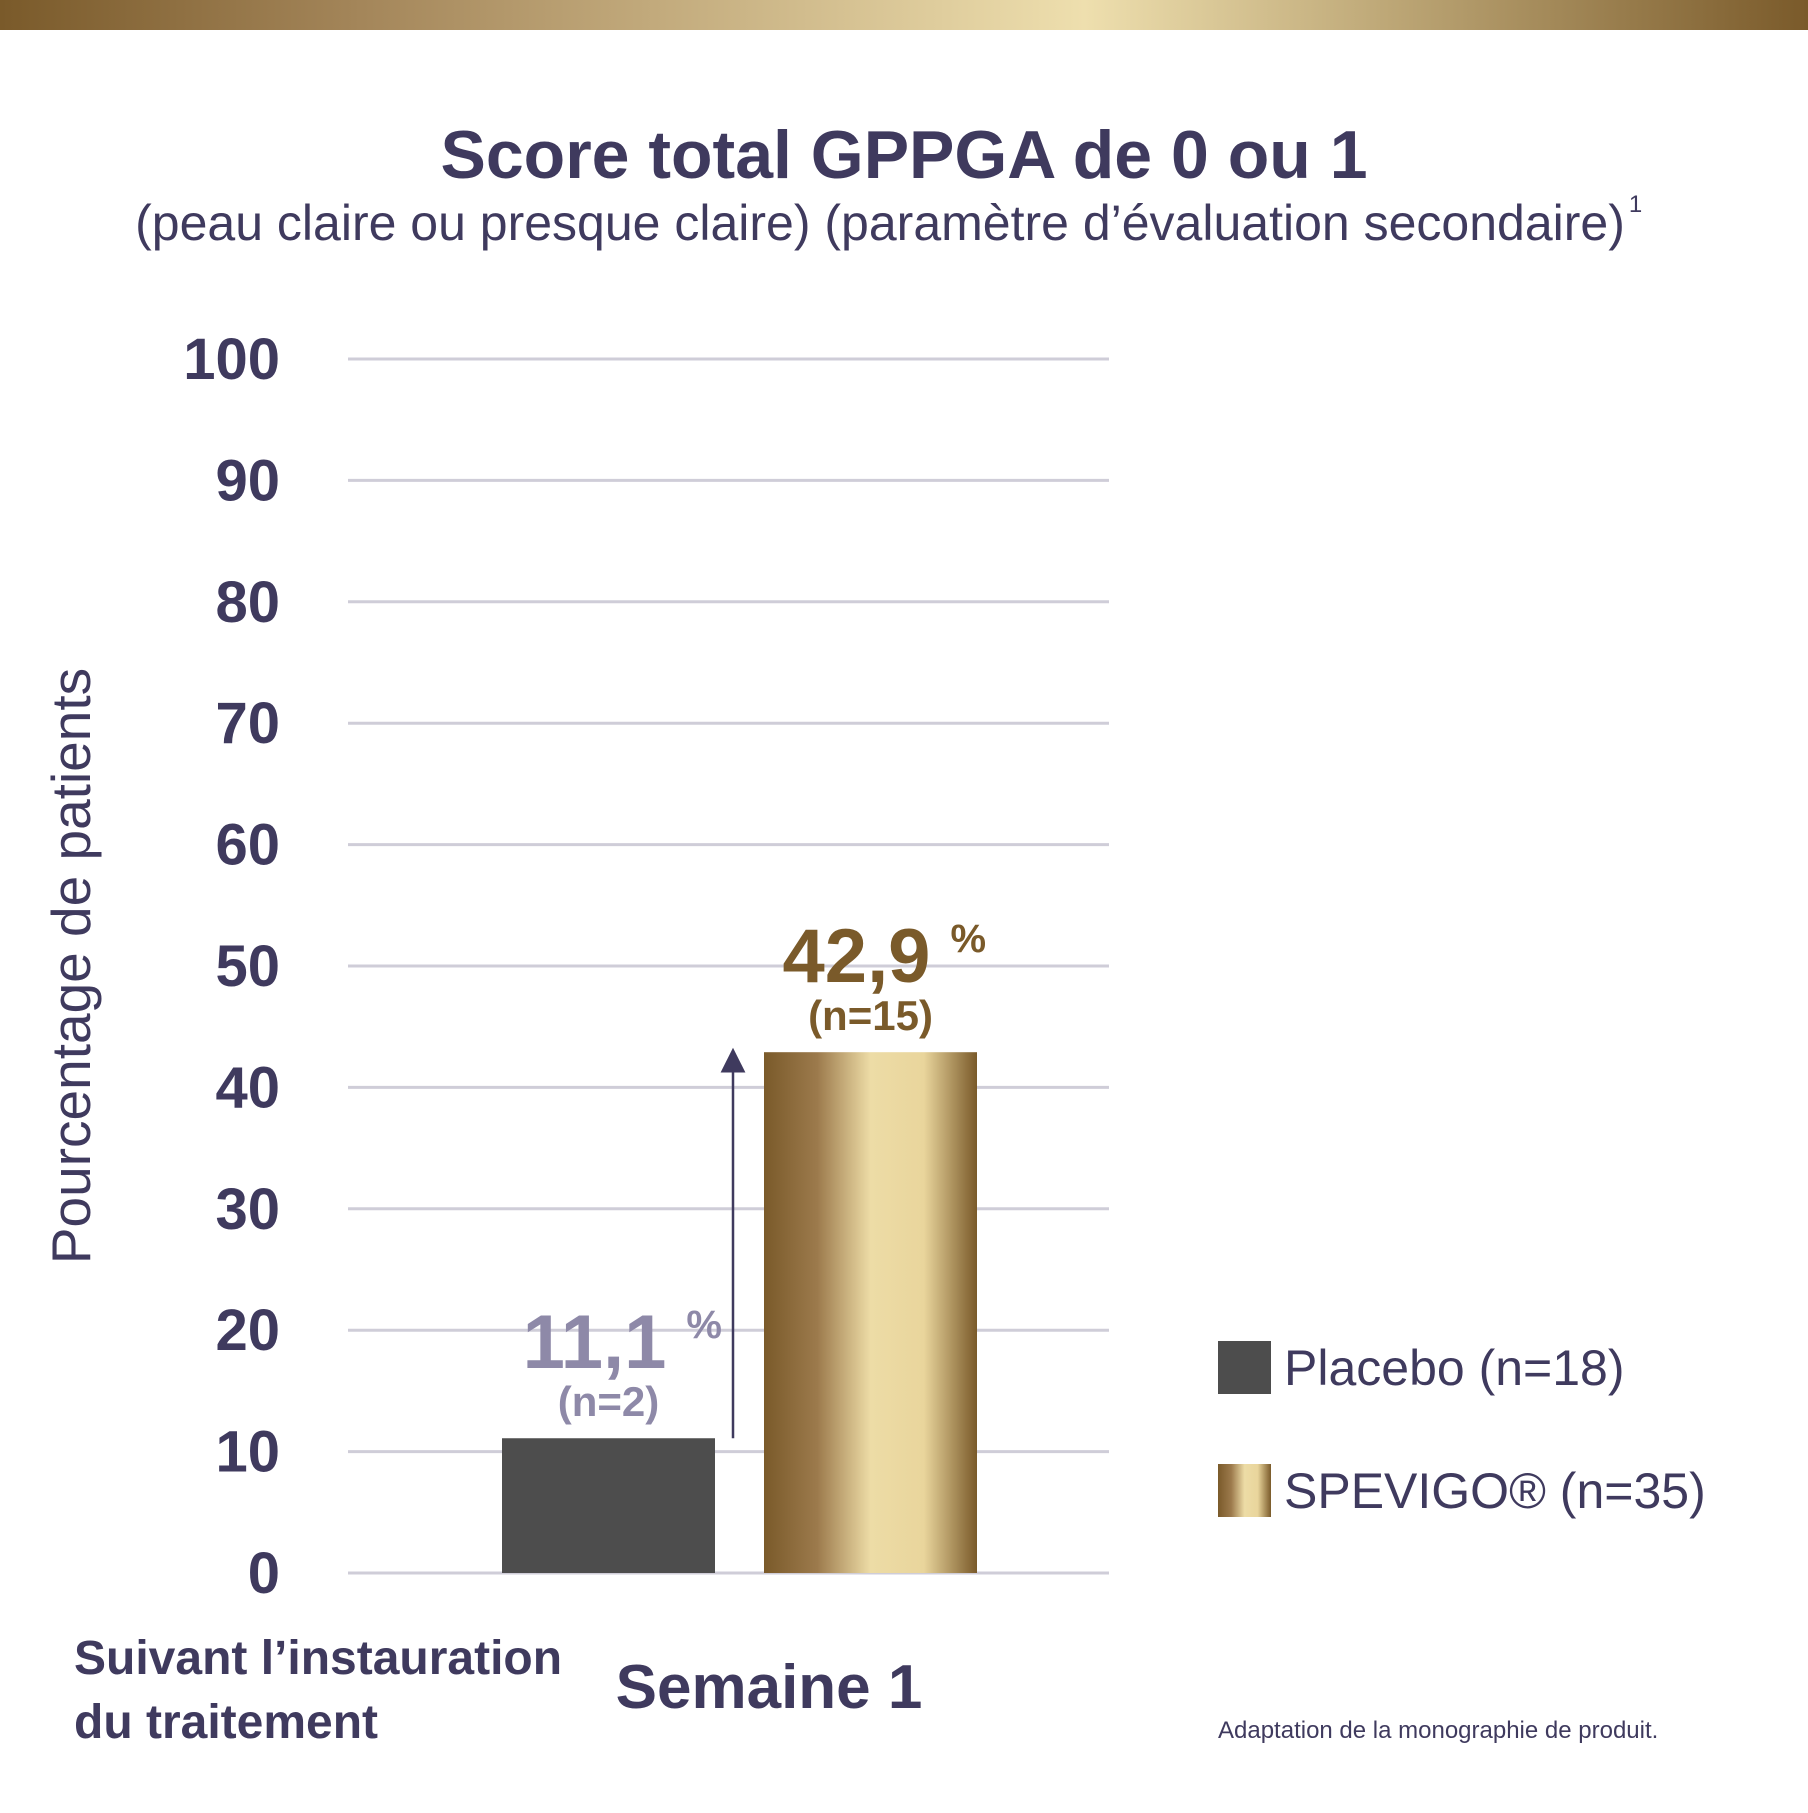 The height and width of the screenshot is (1813, 1808). Describe the element at coordinates (247, 1209) in the screenshot. I see `y-tick-label: 30` at that location.